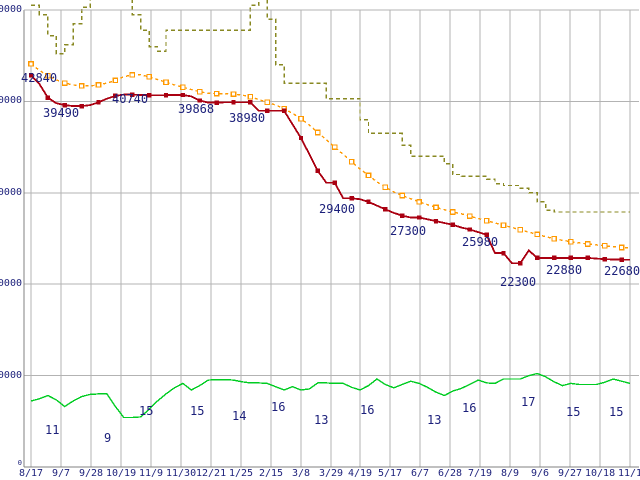  What do you see at coordinates (528, 402) in the screenshot?
I see `volume-value-label: 17` at bounding box center [528, 402].